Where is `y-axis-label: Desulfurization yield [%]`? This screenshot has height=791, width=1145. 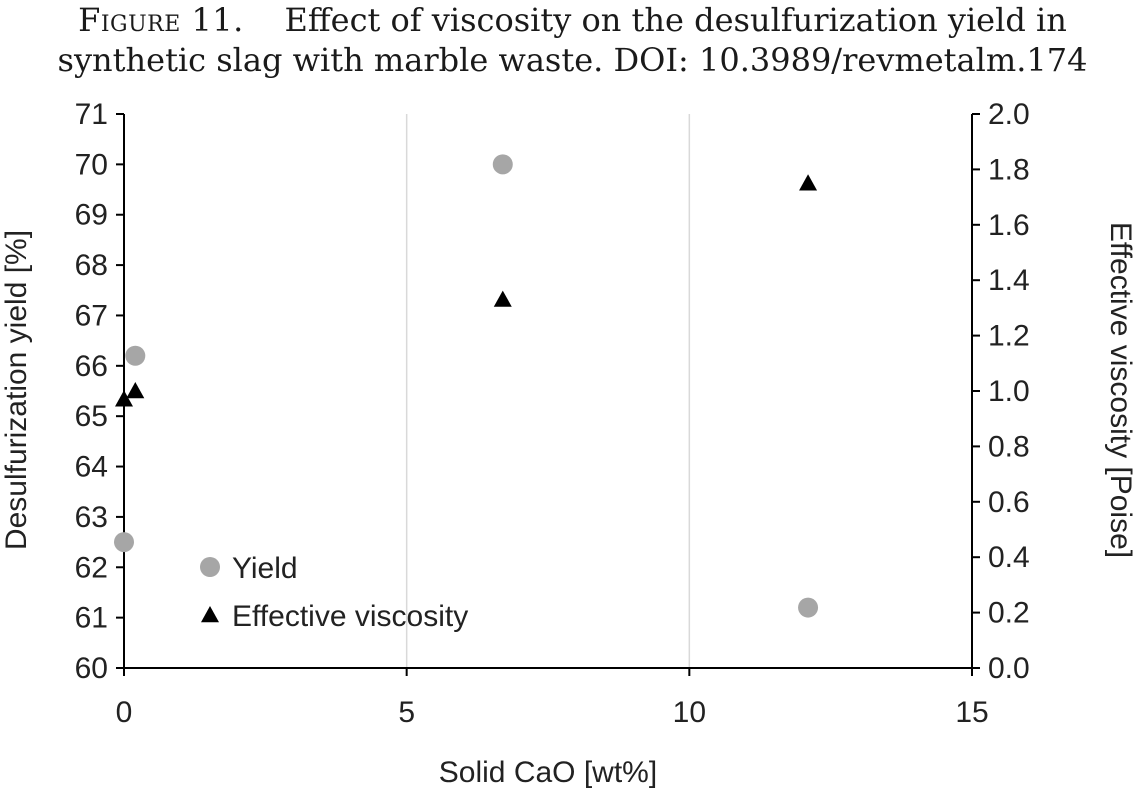
y-axis-label: Desulfurization yield [%] is located at coordinates (16, 390).